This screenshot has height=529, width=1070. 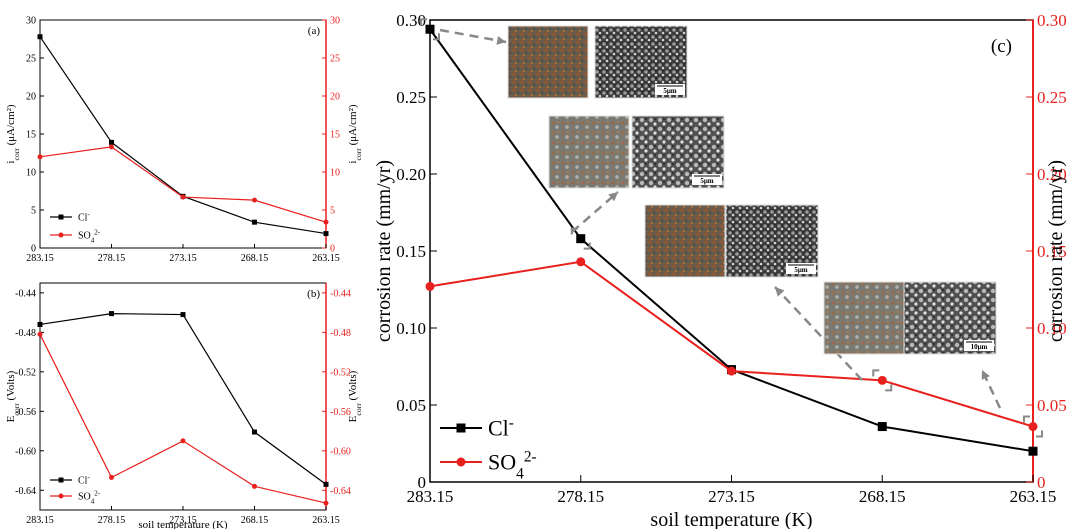 What do you see at coordinates (595, 212) in the screenshot?
I see `dashed-arrow` at bounding box center [595, 212].